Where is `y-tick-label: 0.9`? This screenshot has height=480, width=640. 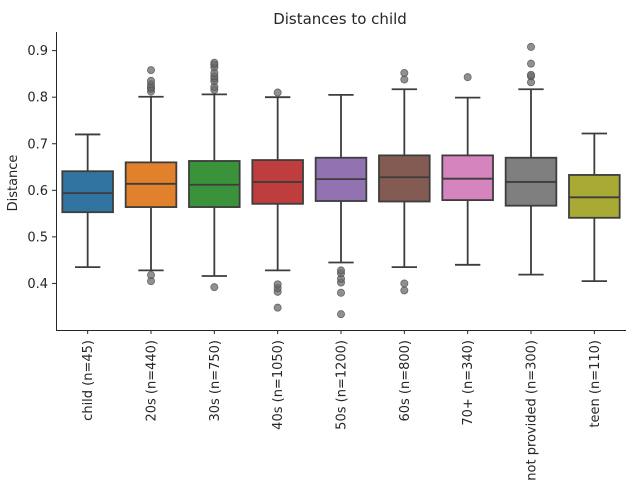
y-tick-label: 0.9 is located at coordinates (37, 51).